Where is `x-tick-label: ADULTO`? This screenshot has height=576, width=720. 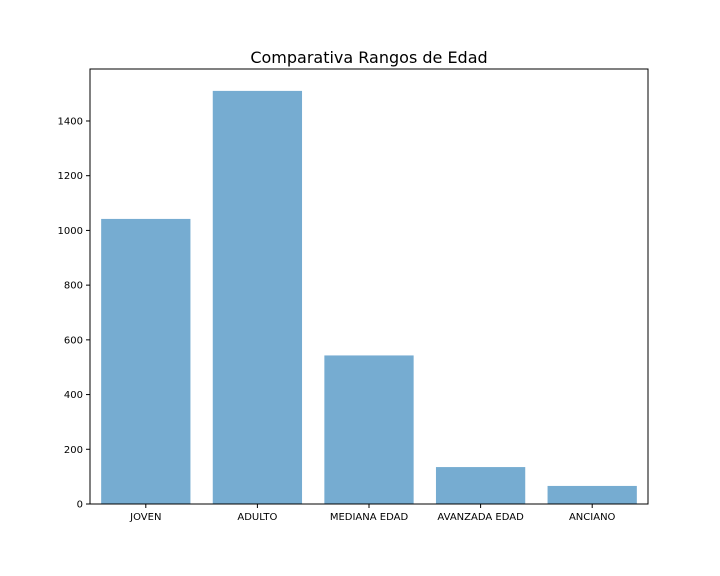 x-tick-label: ADULTO is located at coordinates (257, 517).